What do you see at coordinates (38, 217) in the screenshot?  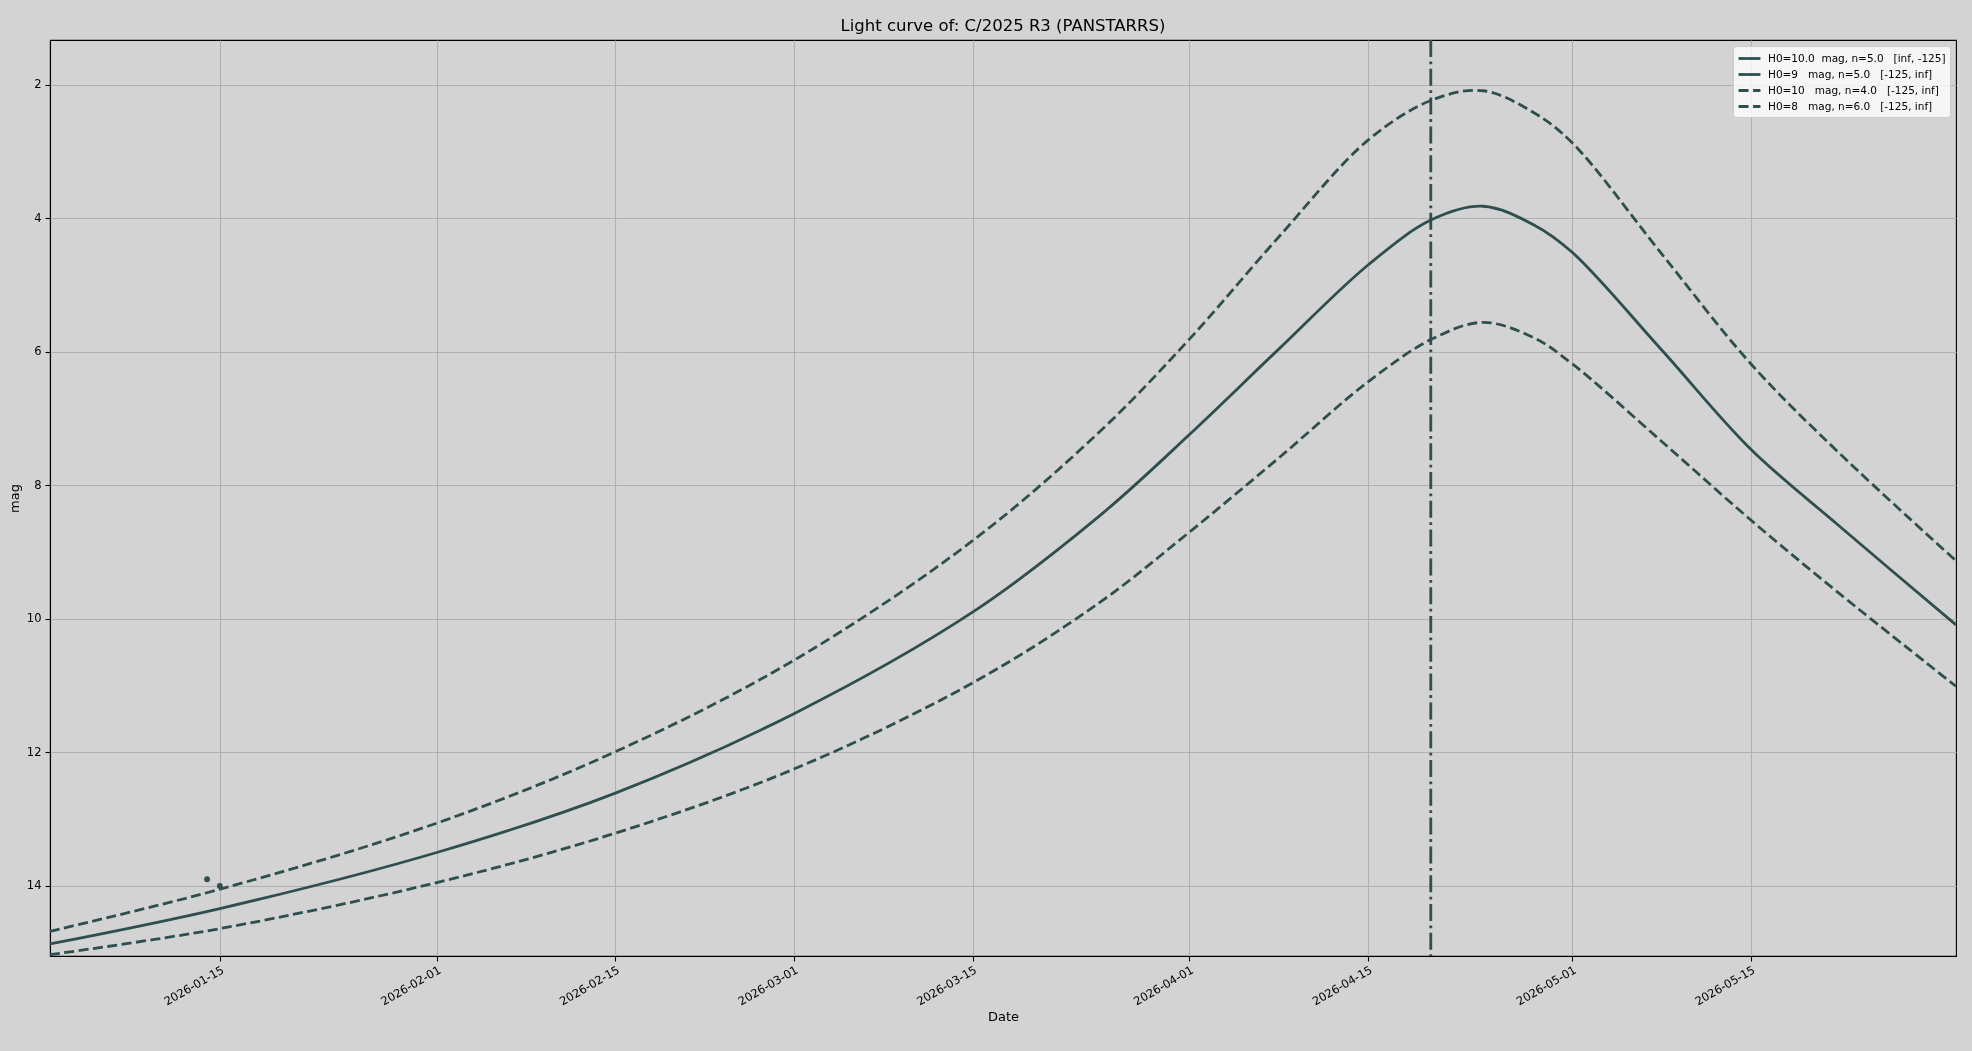 I see `y-tick-label: 4` at bounding box center [38, 217].